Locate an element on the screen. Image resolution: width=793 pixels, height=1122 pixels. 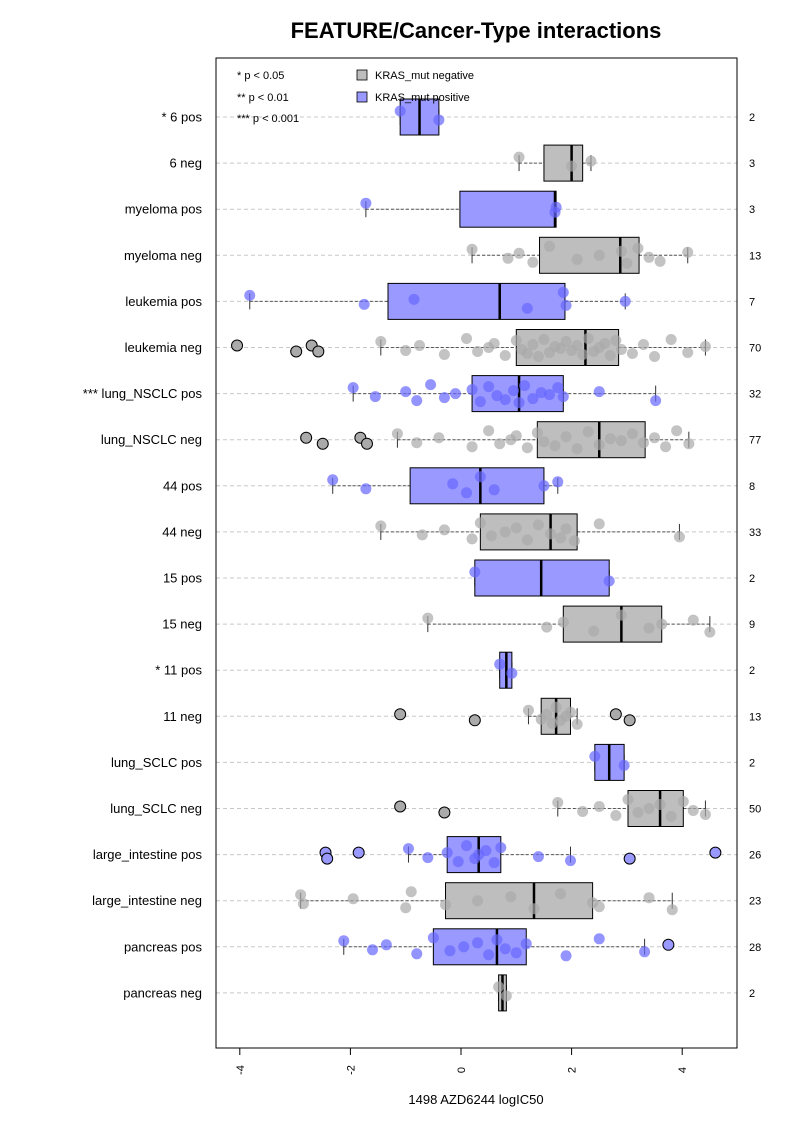
group-label: 44 neg is located at coordinates (182, 531).